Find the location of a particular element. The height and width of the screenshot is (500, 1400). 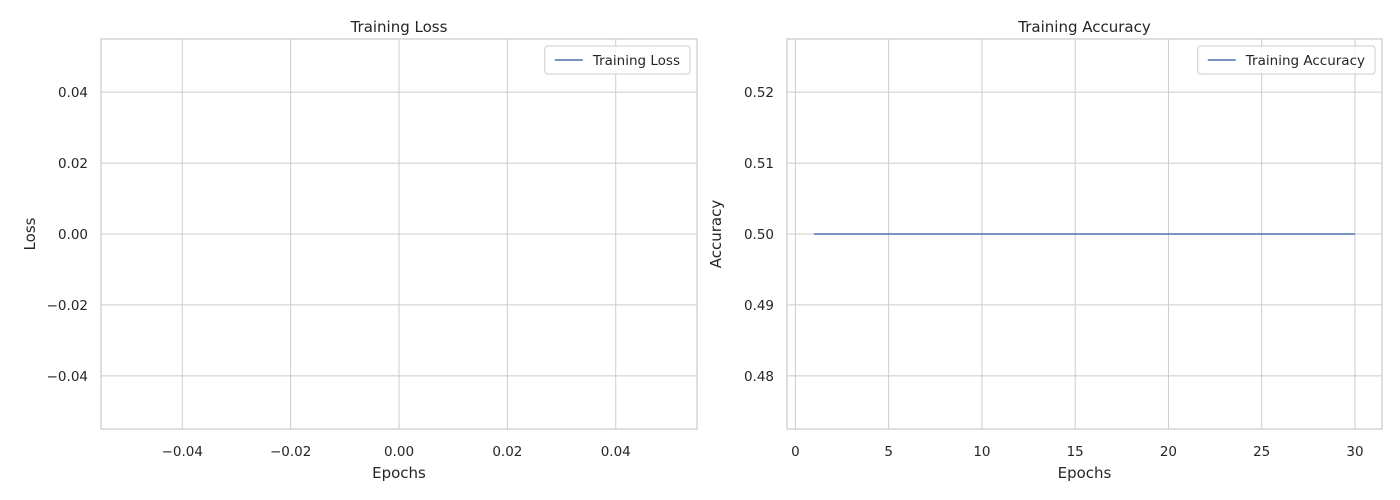

x-tick-label: −0.04 is located at coordinates (182, 452).